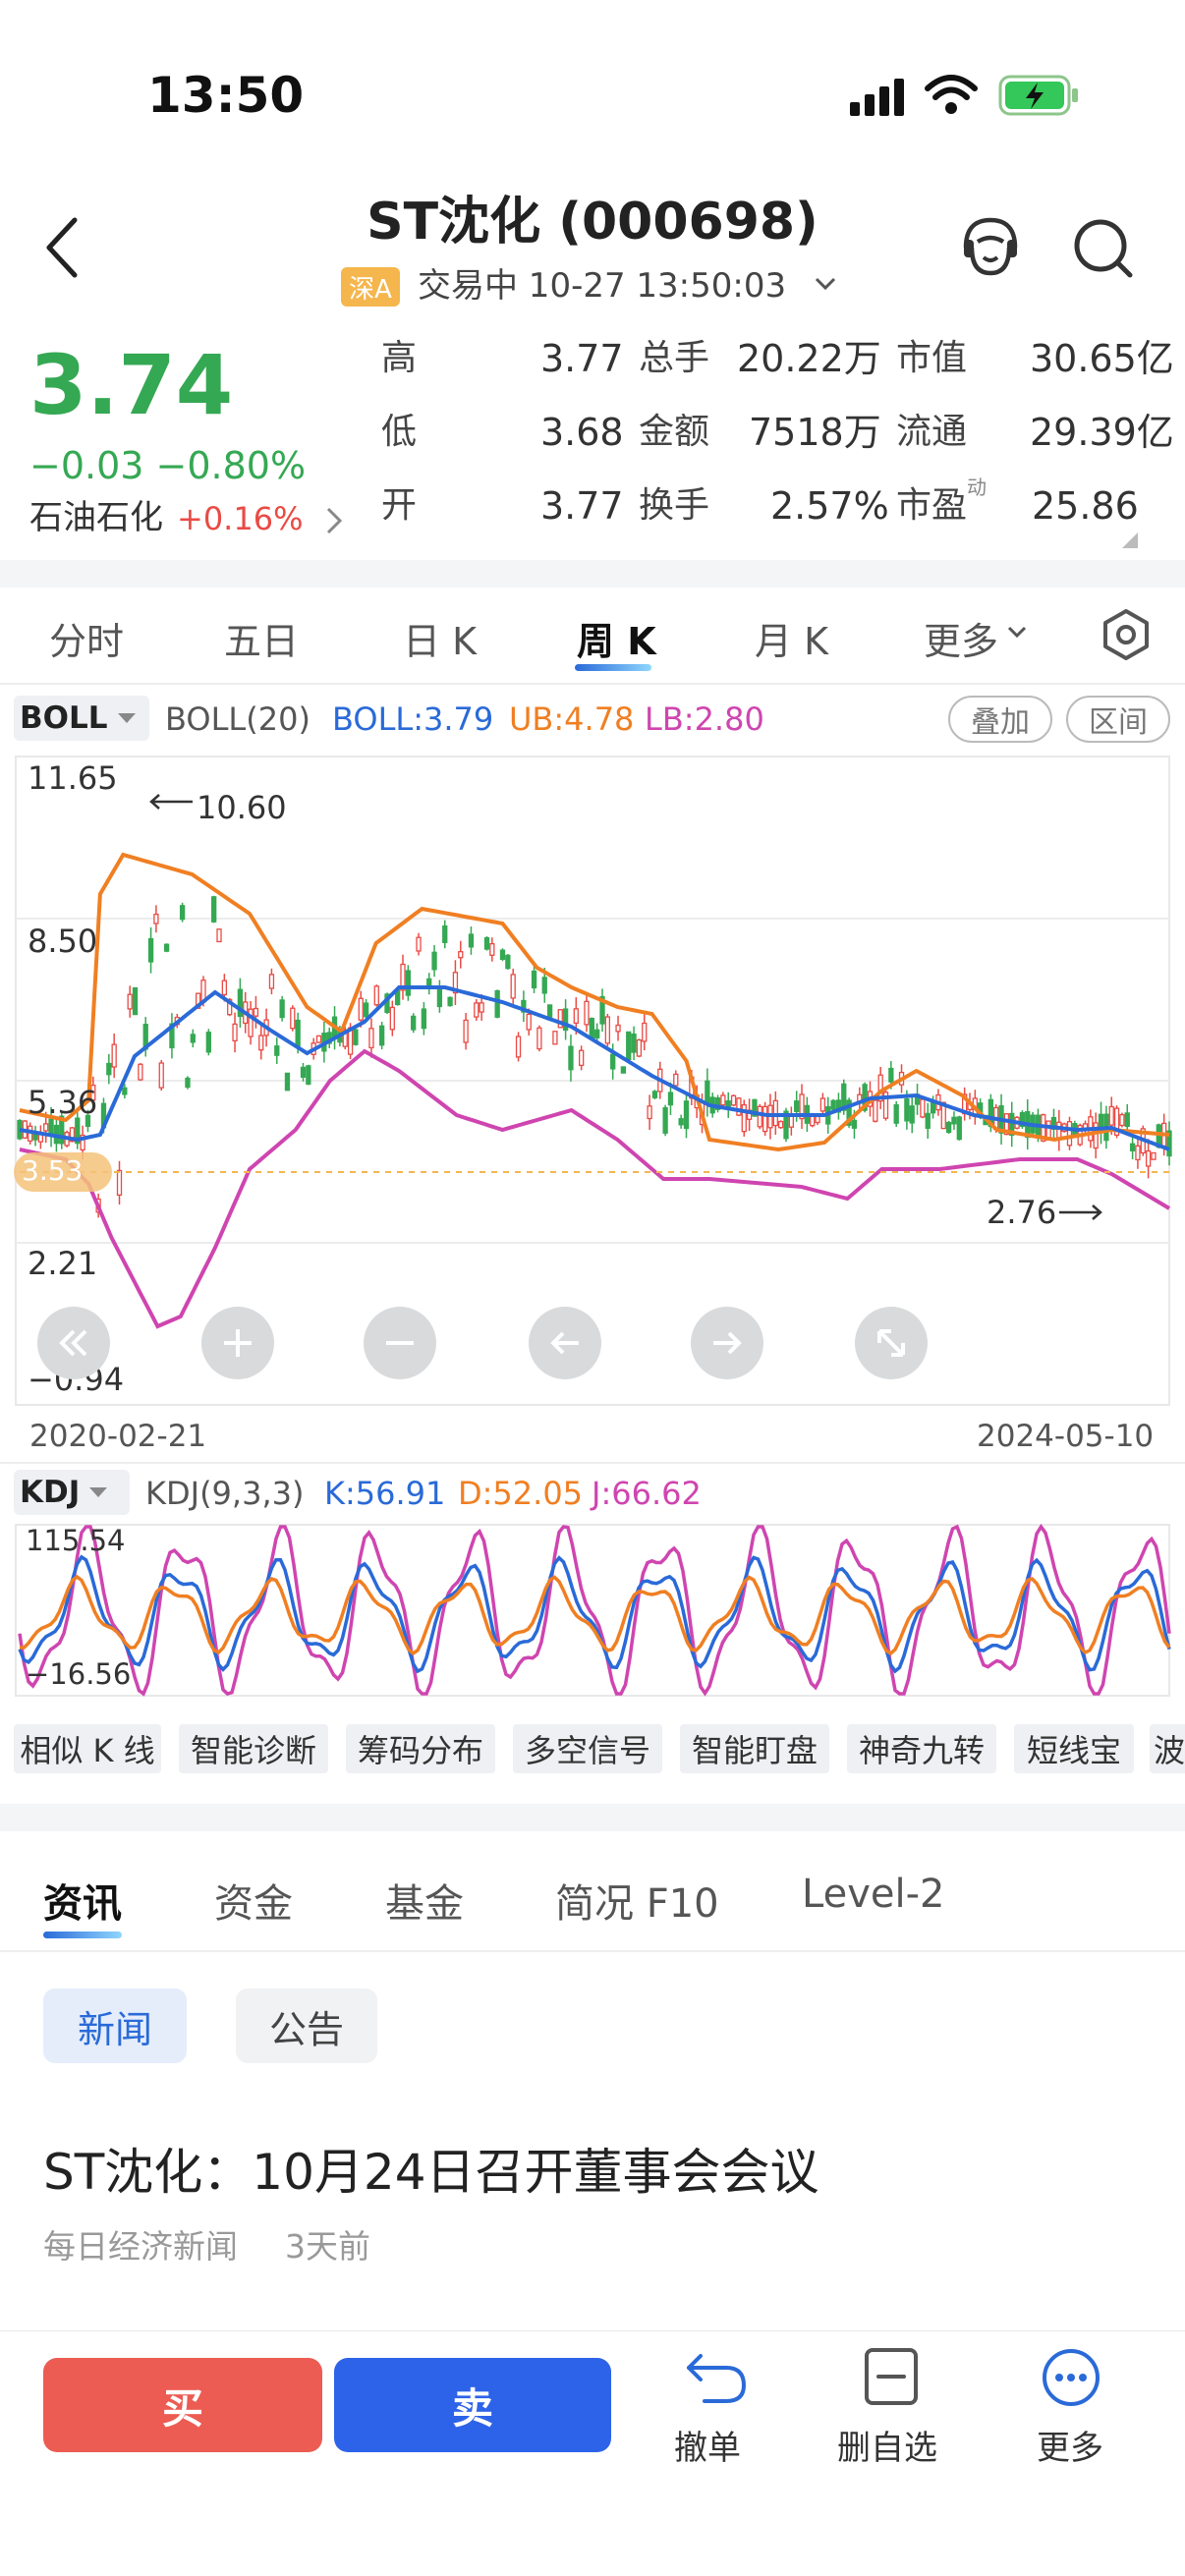 The image size is (1185, 2576). Describe the element at coordinates (592, 1817) in the screenshot. I see `section-divider` at that location.